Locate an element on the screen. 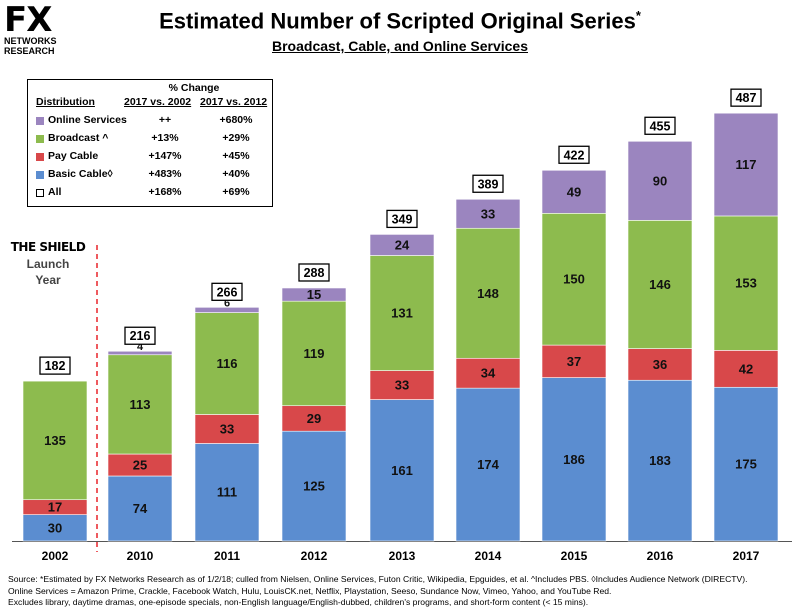 The width and height of the screenshot is (800, 612). chart-subtitle: Broadcast, Cable, and Online Services is located at coordinates (400, 46).